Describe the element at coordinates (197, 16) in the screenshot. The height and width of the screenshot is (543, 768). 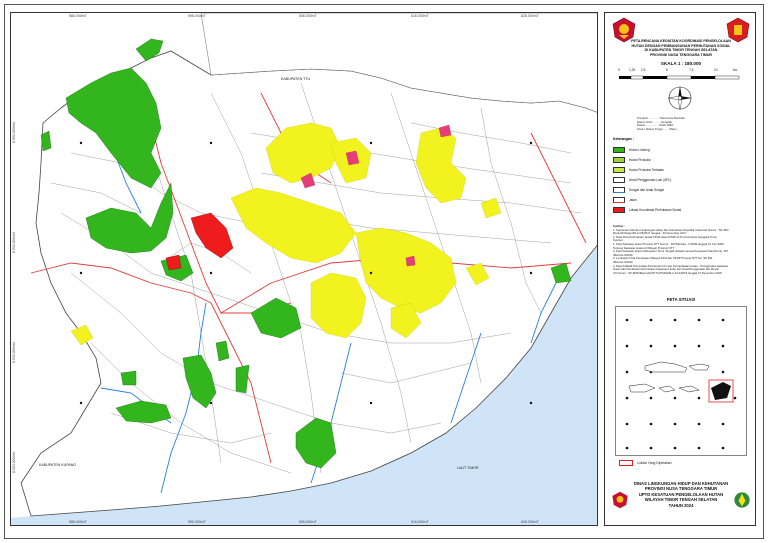
I see `coord-top-2: 596.000mT` at that location.